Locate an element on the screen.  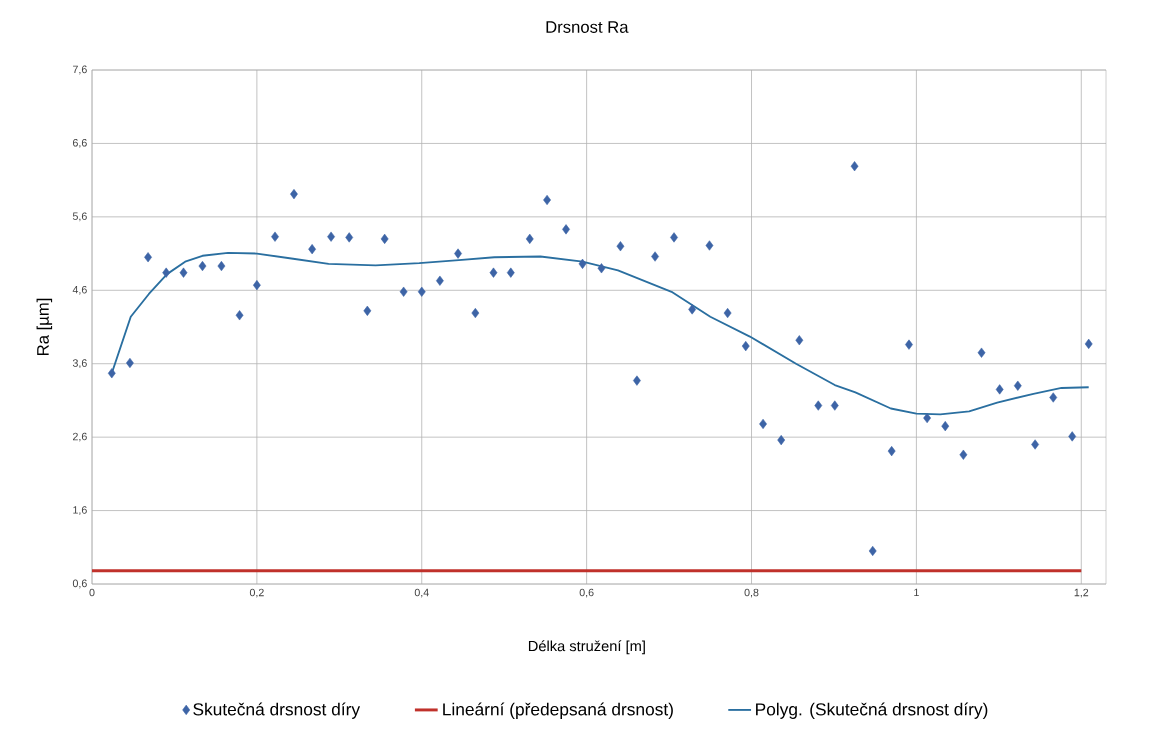
x-tick-label: 0,6 is located at coordinates (586, 593).